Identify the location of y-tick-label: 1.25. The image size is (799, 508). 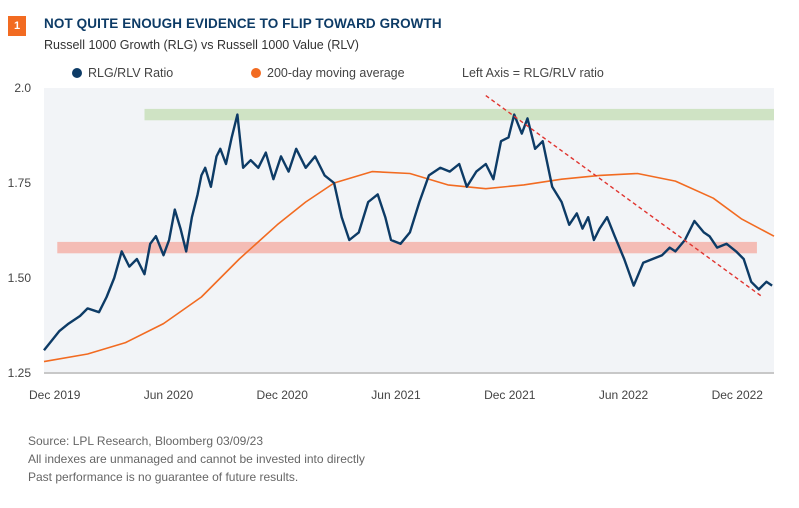
(20, 373).